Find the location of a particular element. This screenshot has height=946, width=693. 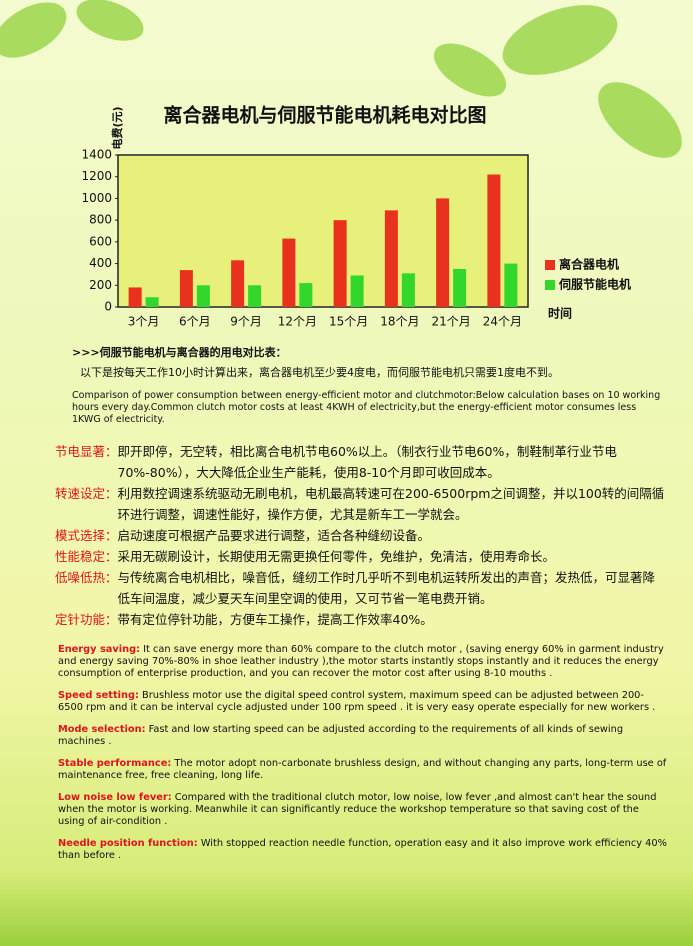

english-feature-label: Speed setting: is located at coordinates (98, 695).